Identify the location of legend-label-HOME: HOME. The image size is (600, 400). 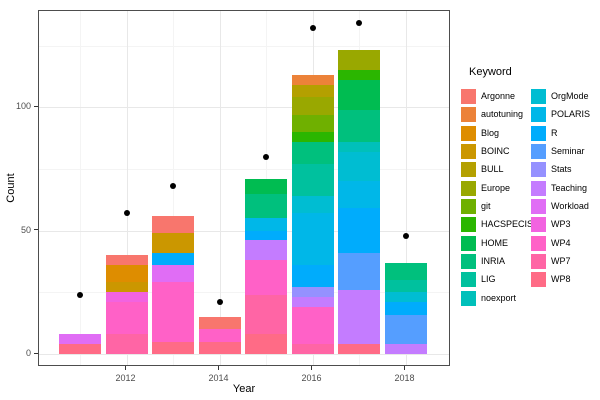
(494, 242).